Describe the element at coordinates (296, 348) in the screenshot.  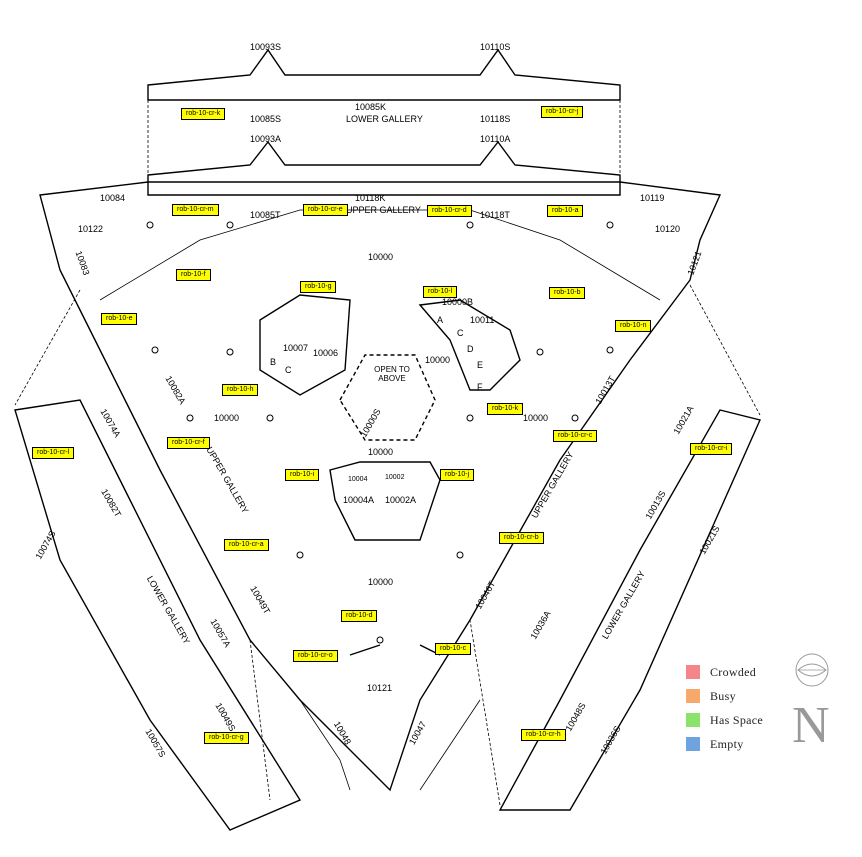
I see `room-number: 10007` at that location.